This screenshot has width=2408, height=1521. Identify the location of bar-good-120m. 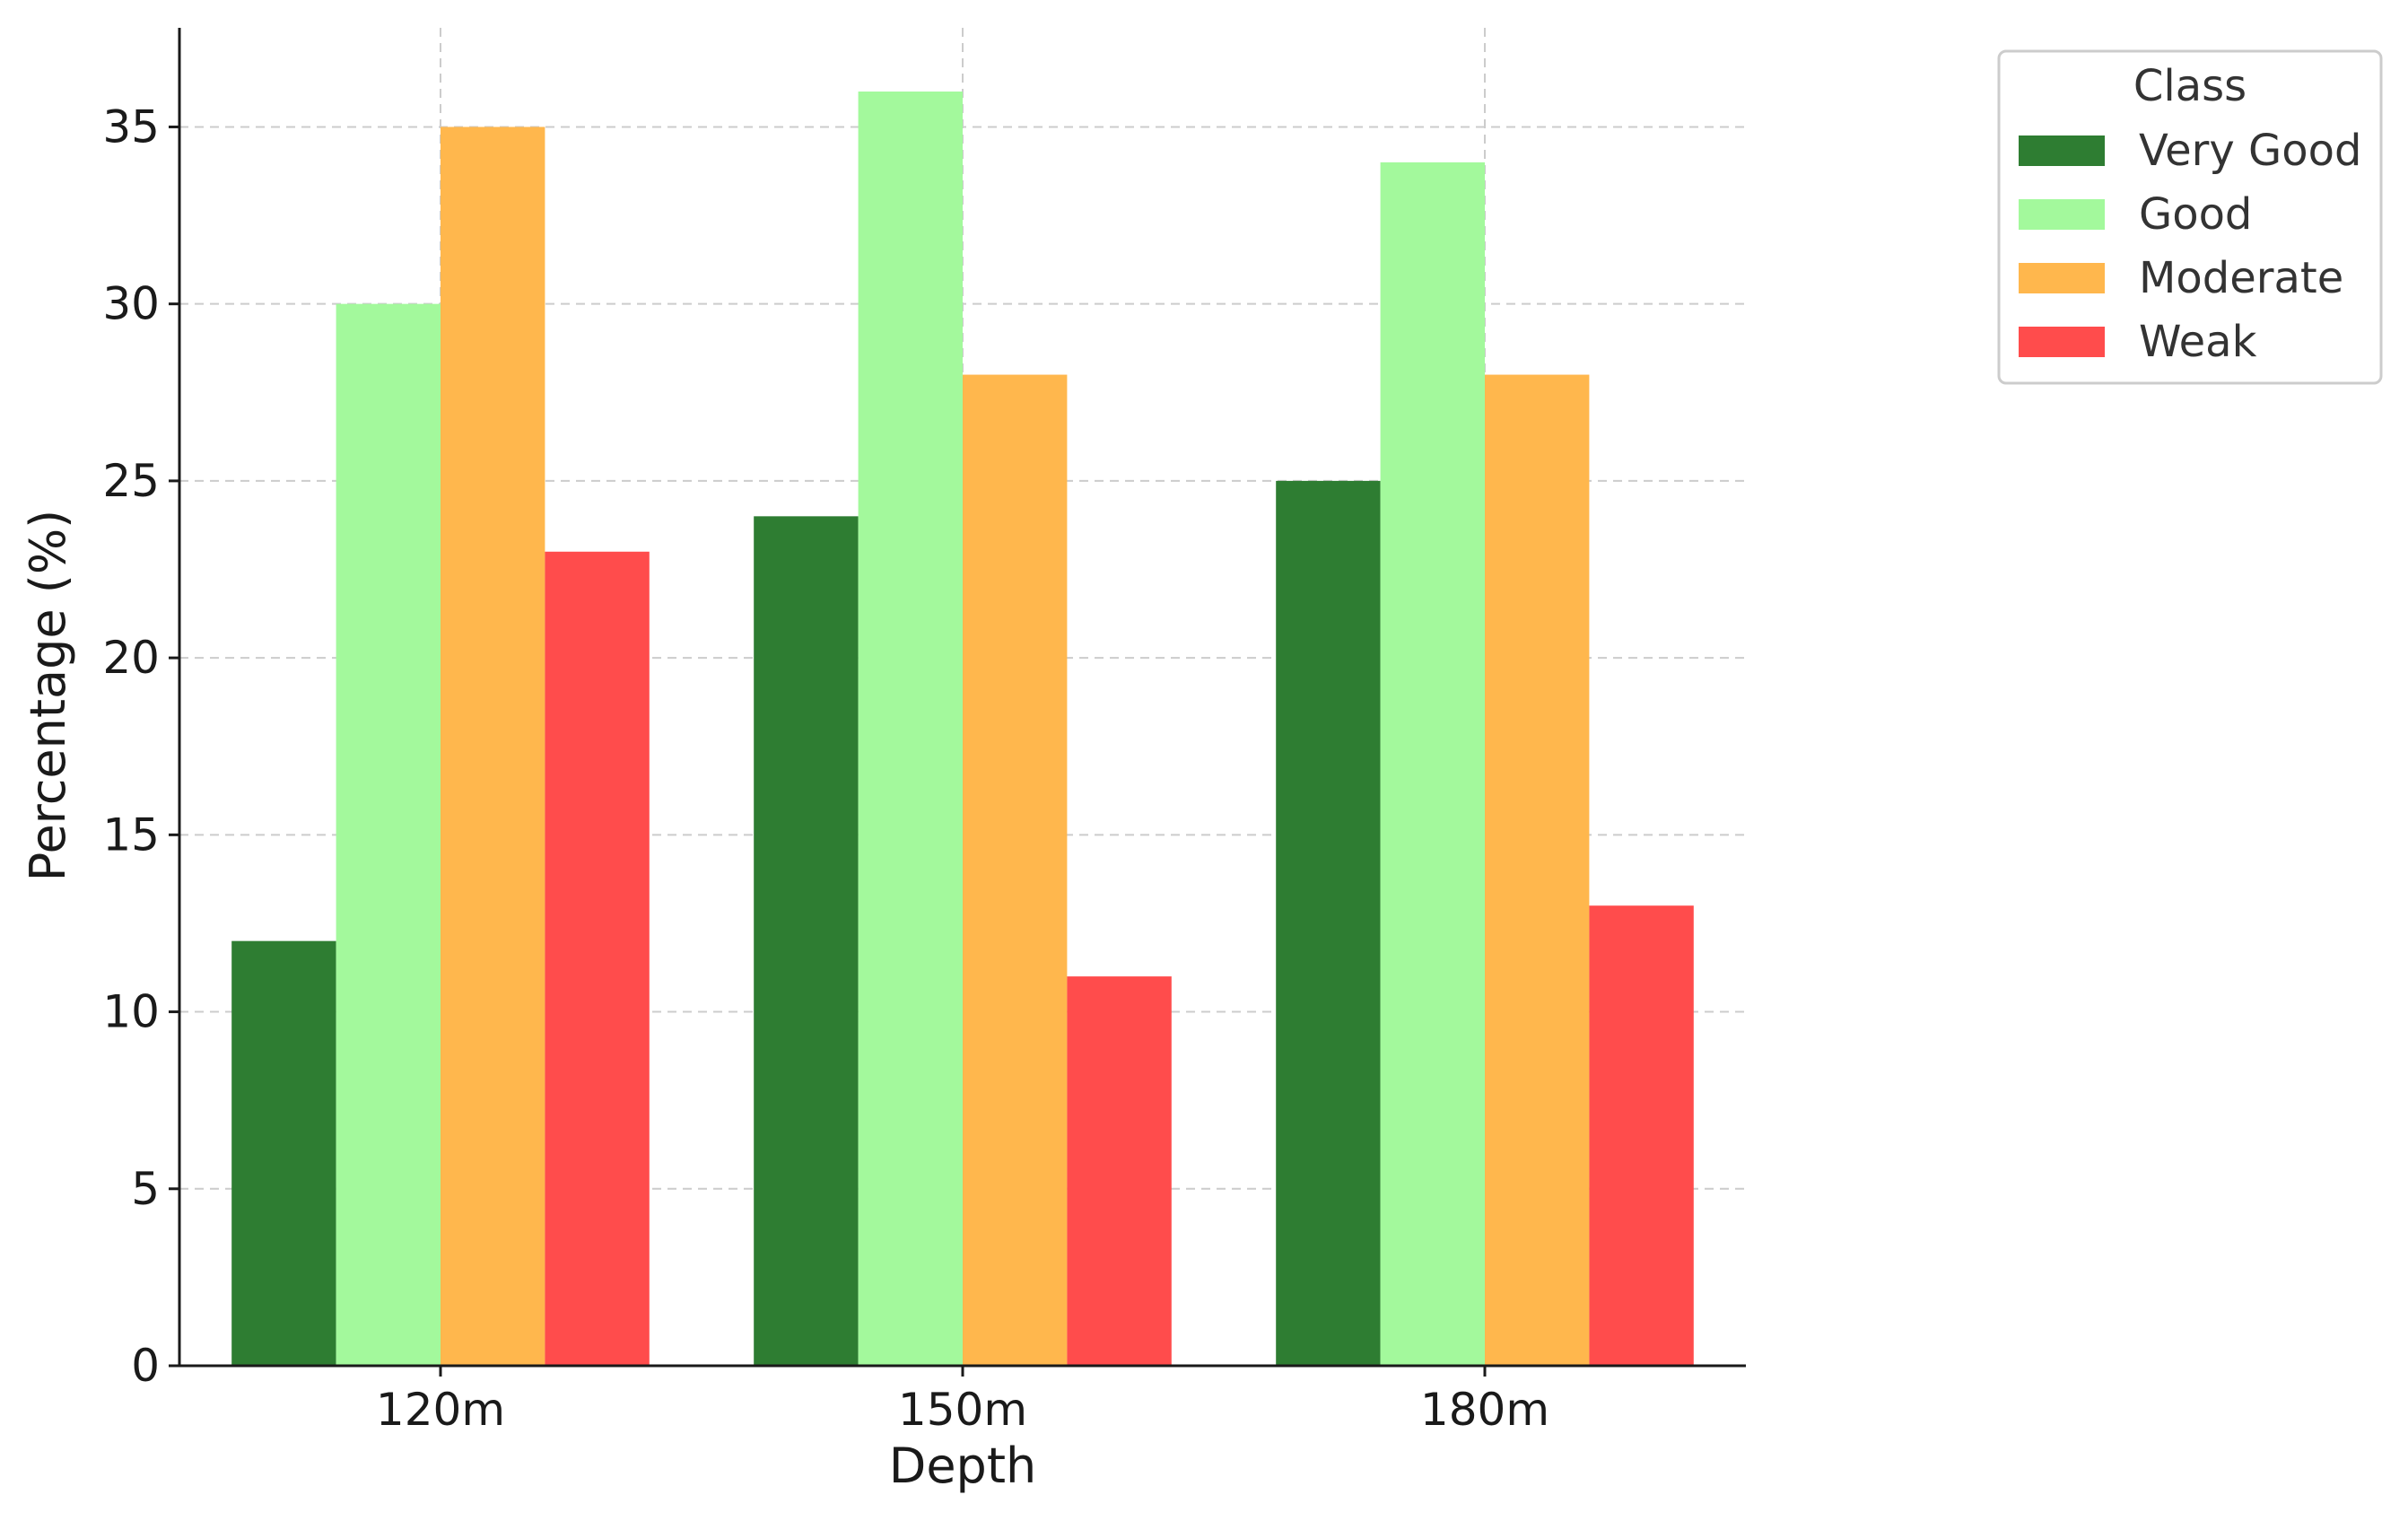
(388, 835).